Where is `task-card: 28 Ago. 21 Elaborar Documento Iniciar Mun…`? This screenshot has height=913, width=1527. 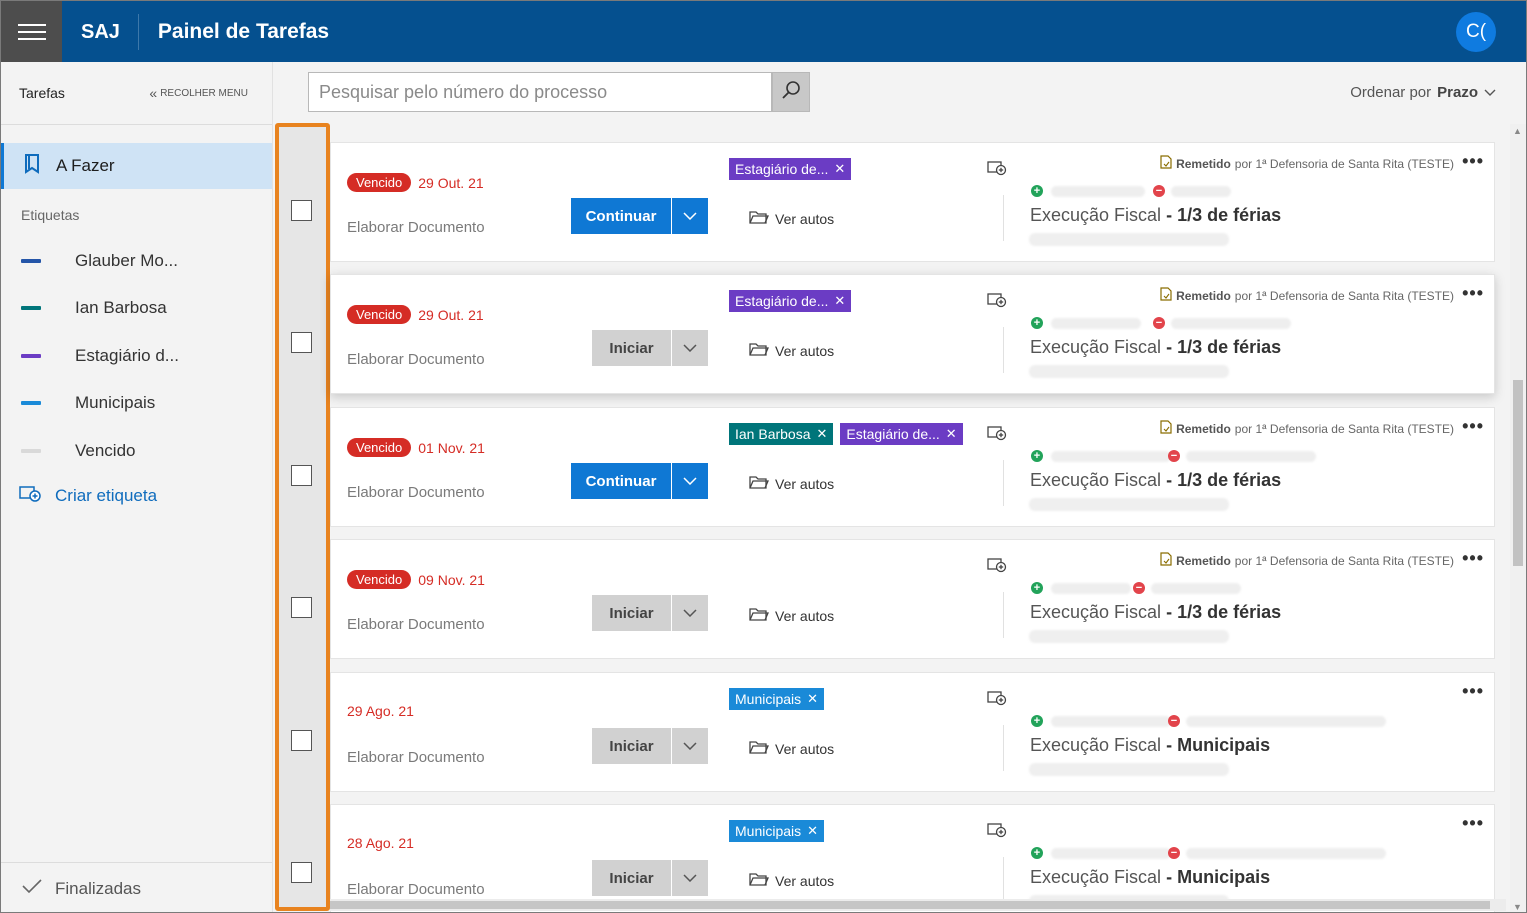 task-card: 28 Ago. 21 Elaborar Documento Iniciar Mun… is located at coordinates (912, 858).